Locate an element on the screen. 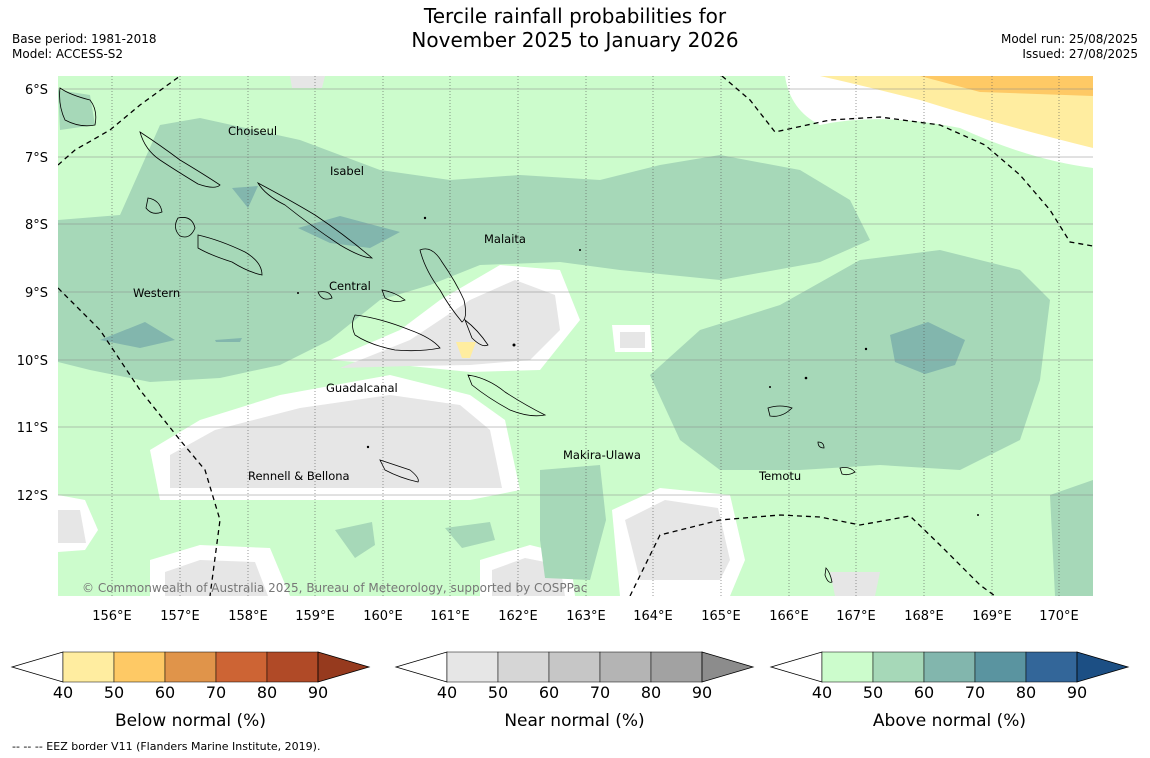  lat-label: 10°S is located at coordinates (32, 361).